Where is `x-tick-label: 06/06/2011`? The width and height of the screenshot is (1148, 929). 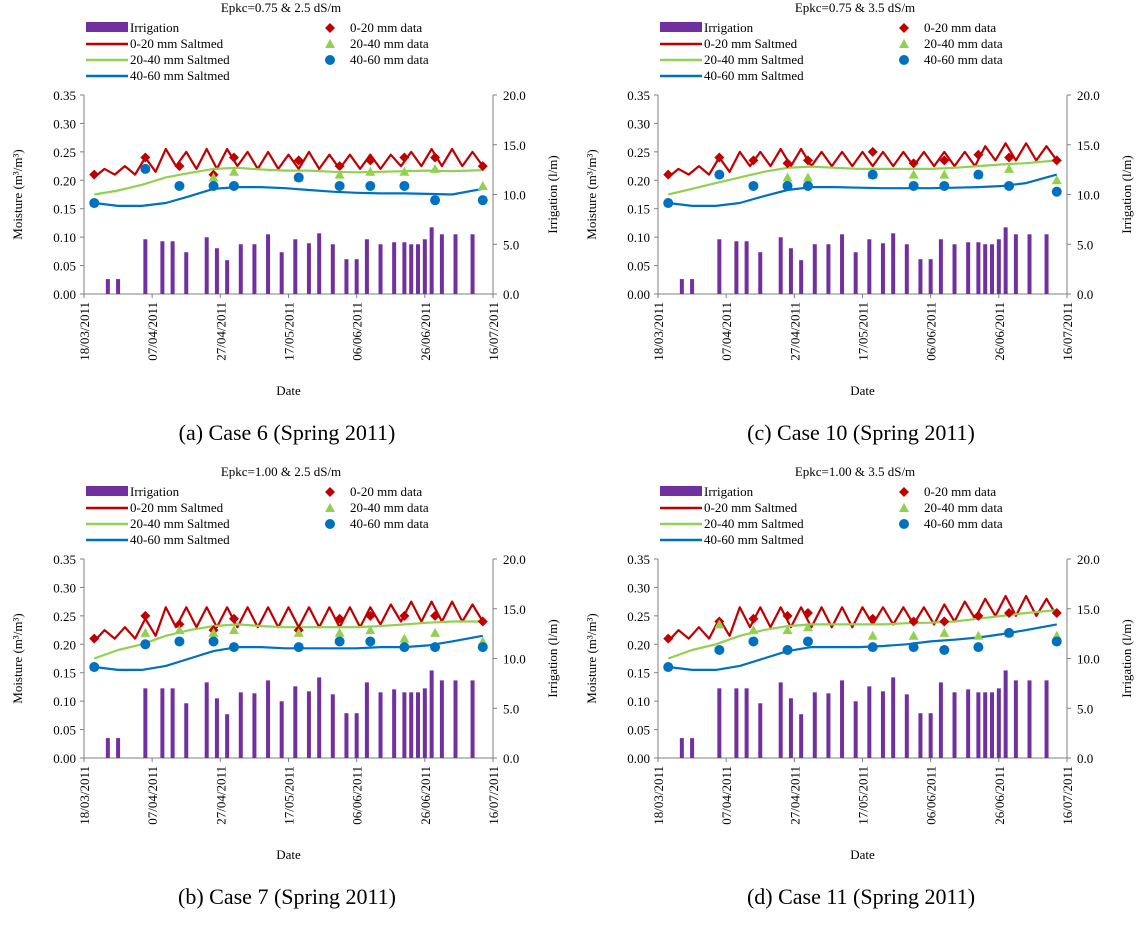
x-tick-label: 06/06/2011 is located at coordinates (357, 795).